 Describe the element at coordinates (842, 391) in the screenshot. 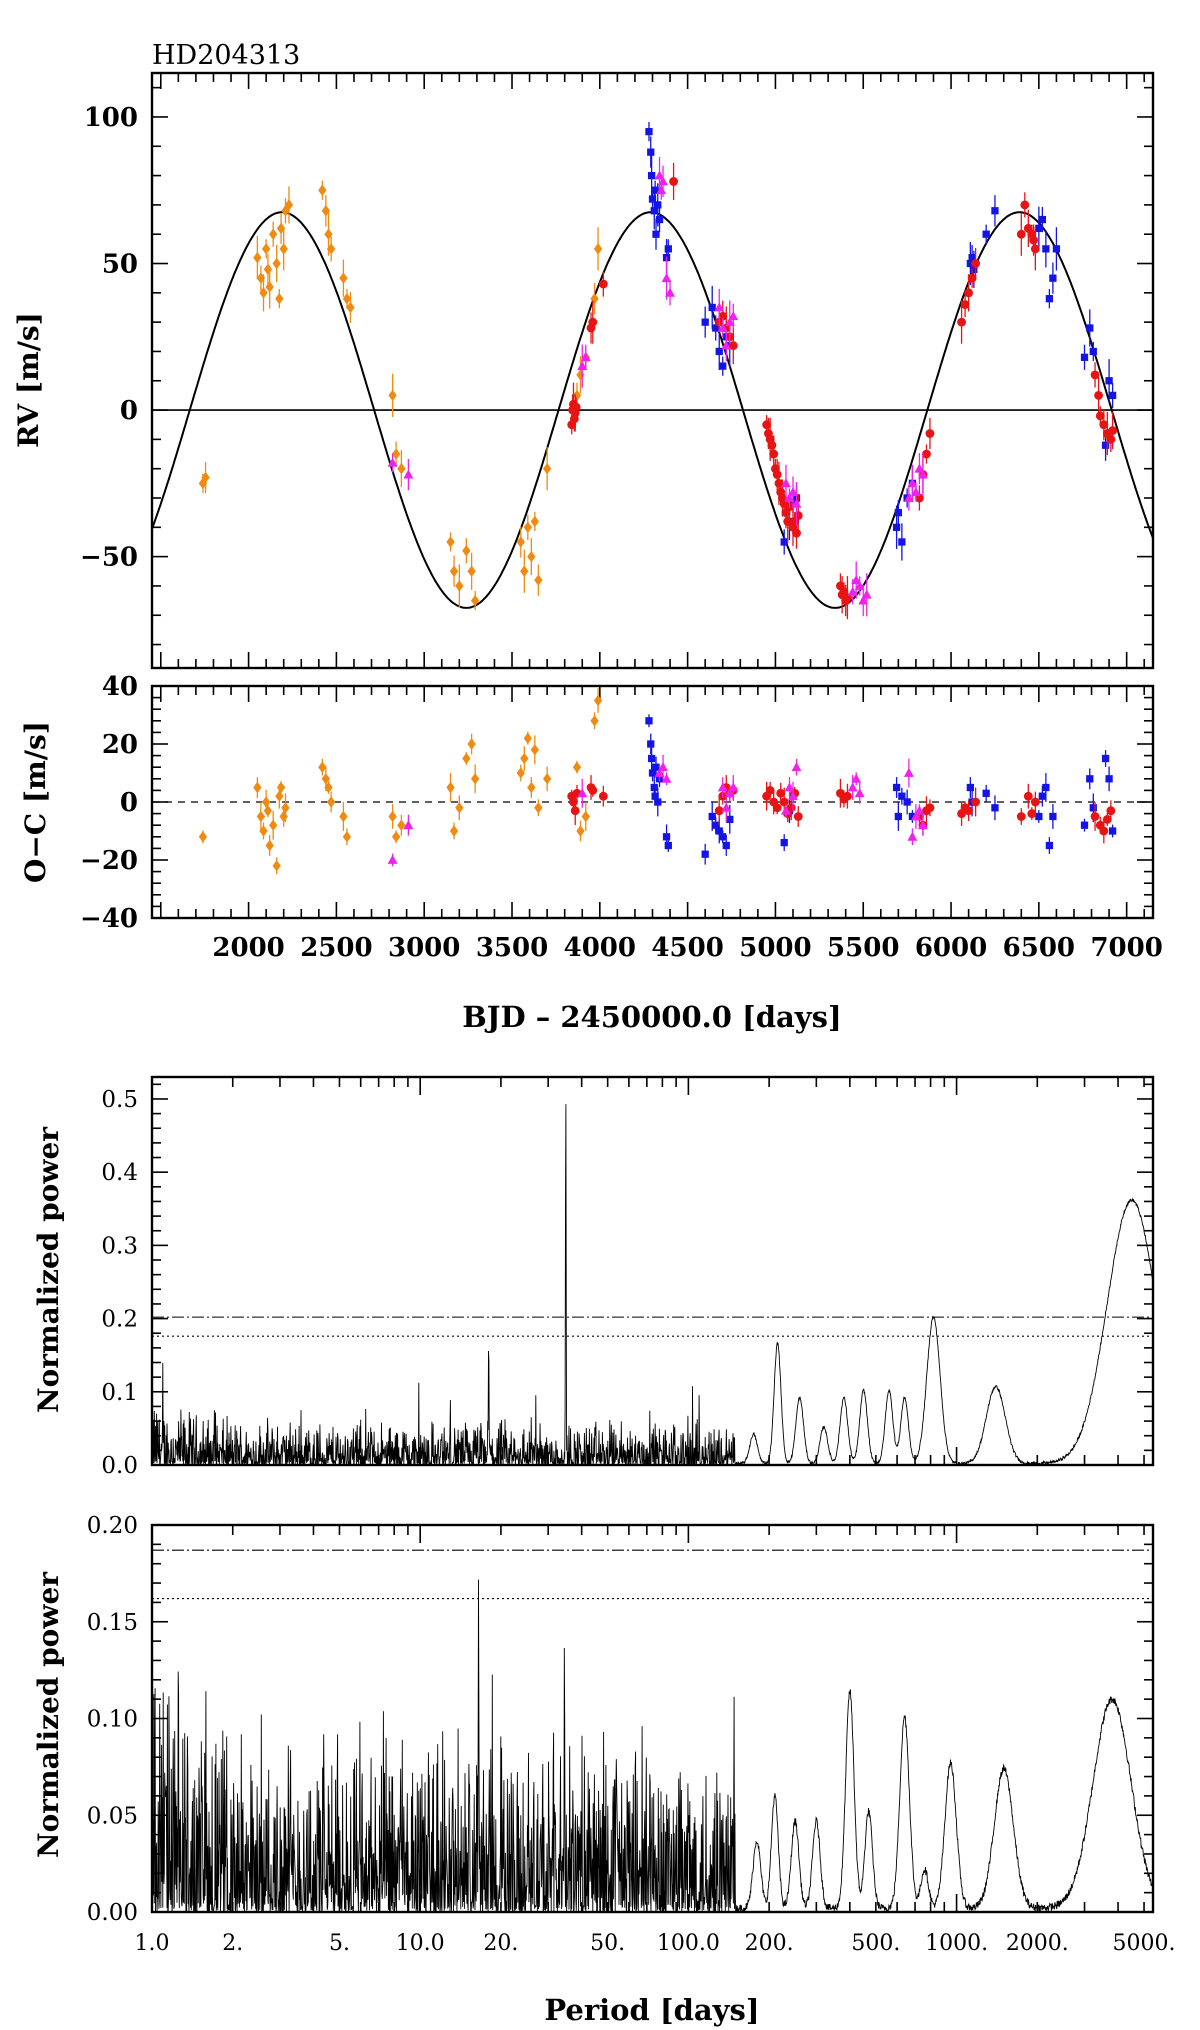

I see `series-set3` at that location.